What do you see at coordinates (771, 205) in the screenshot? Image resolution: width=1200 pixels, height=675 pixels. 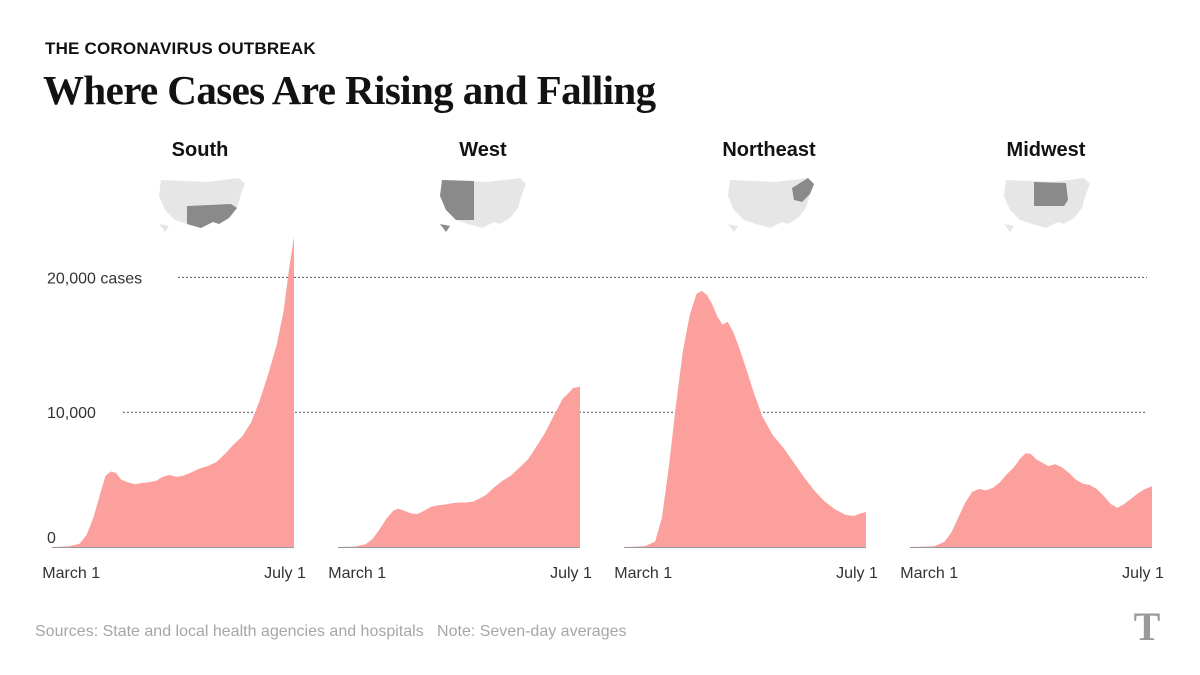 I see `us-map-northeast-icon` at bounding box center [771, 205].